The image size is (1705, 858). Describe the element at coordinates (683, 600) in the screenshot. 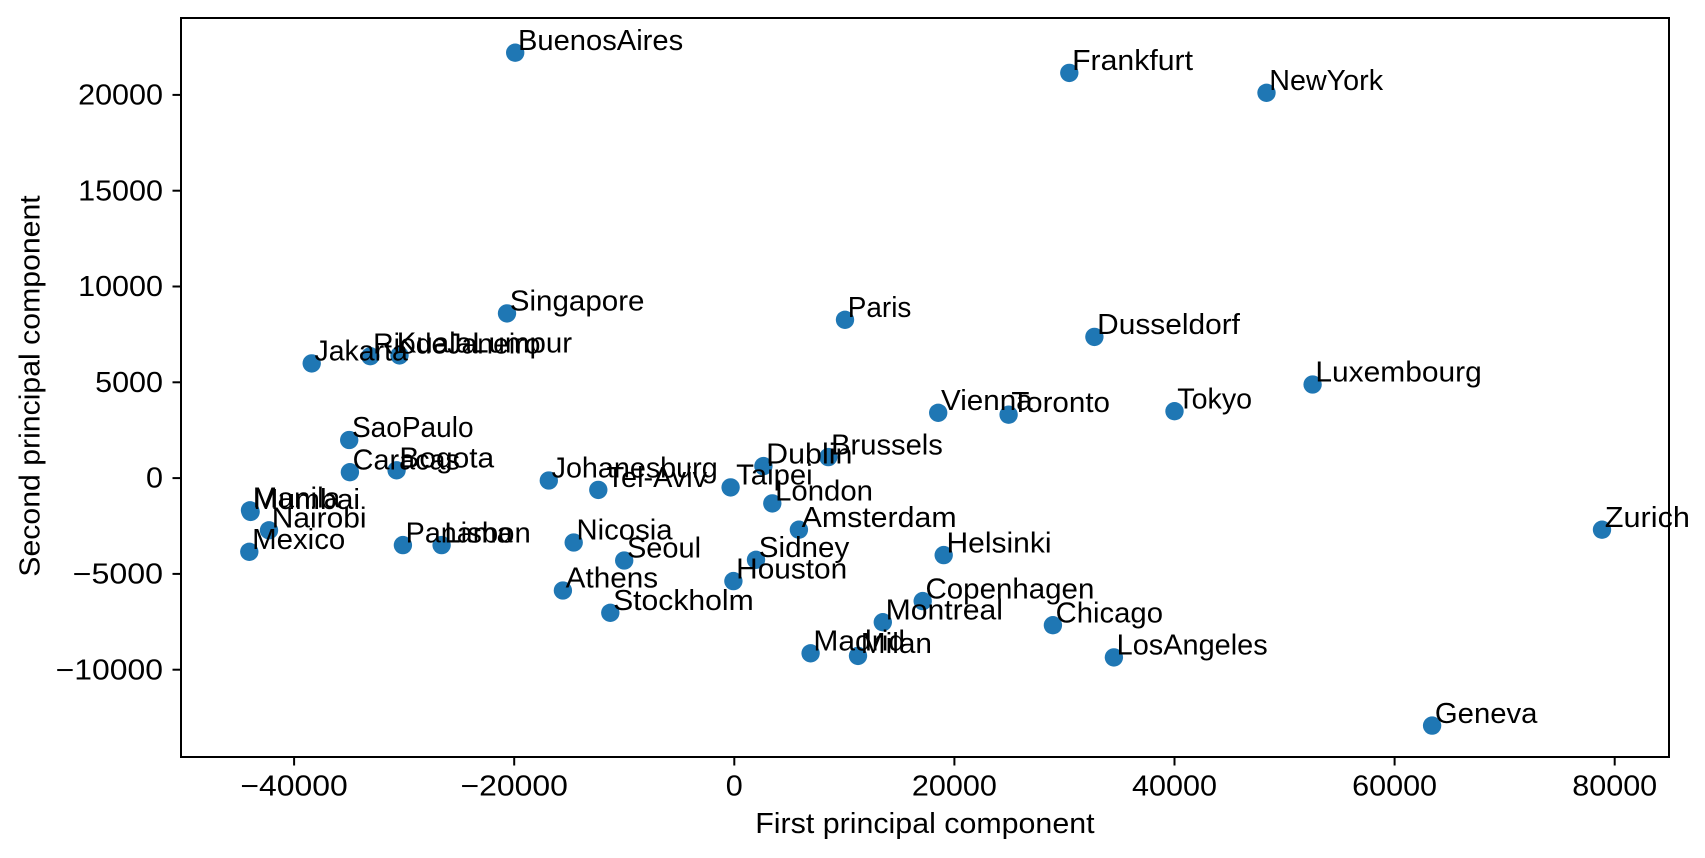

I see `svg-text: Stockholm` at that location.